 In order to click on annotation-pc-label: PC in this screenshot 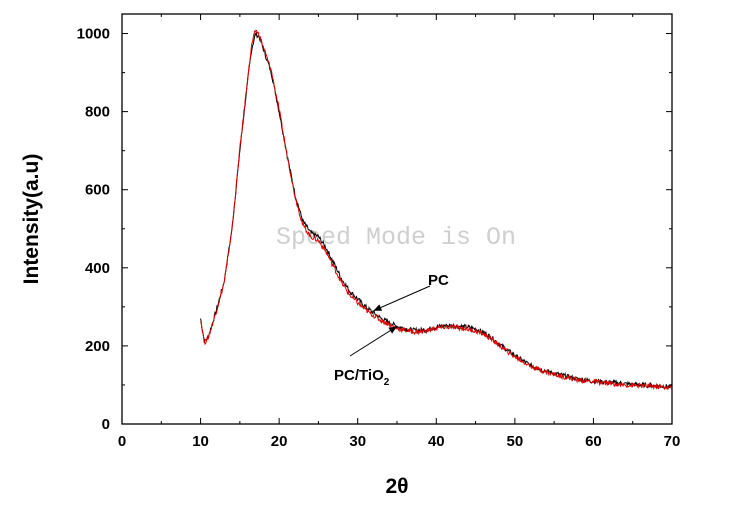, I will do `click(438, 280)`.